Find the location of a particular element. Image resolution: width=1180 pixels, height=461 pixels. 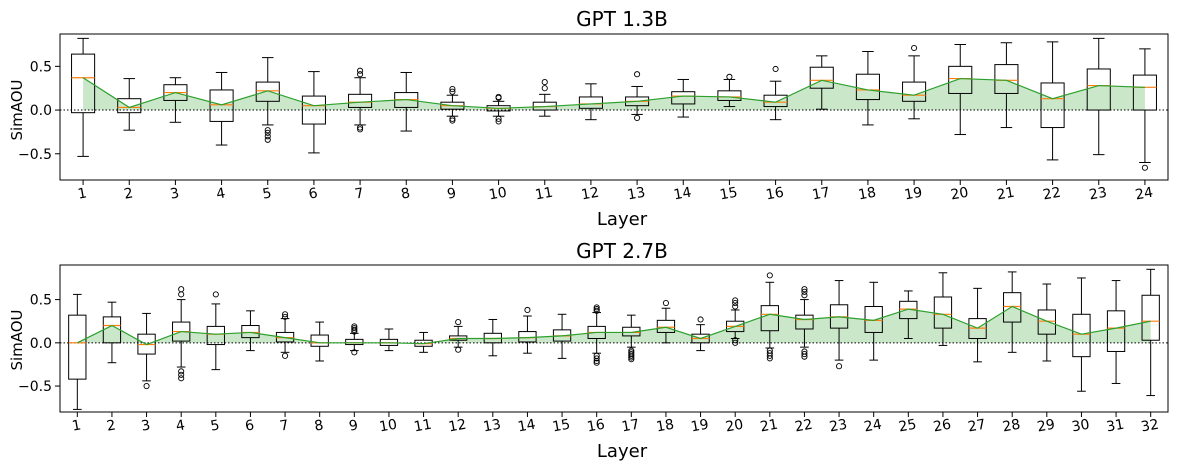

x-tick-label: 1 is located at coordinates (83, 193).